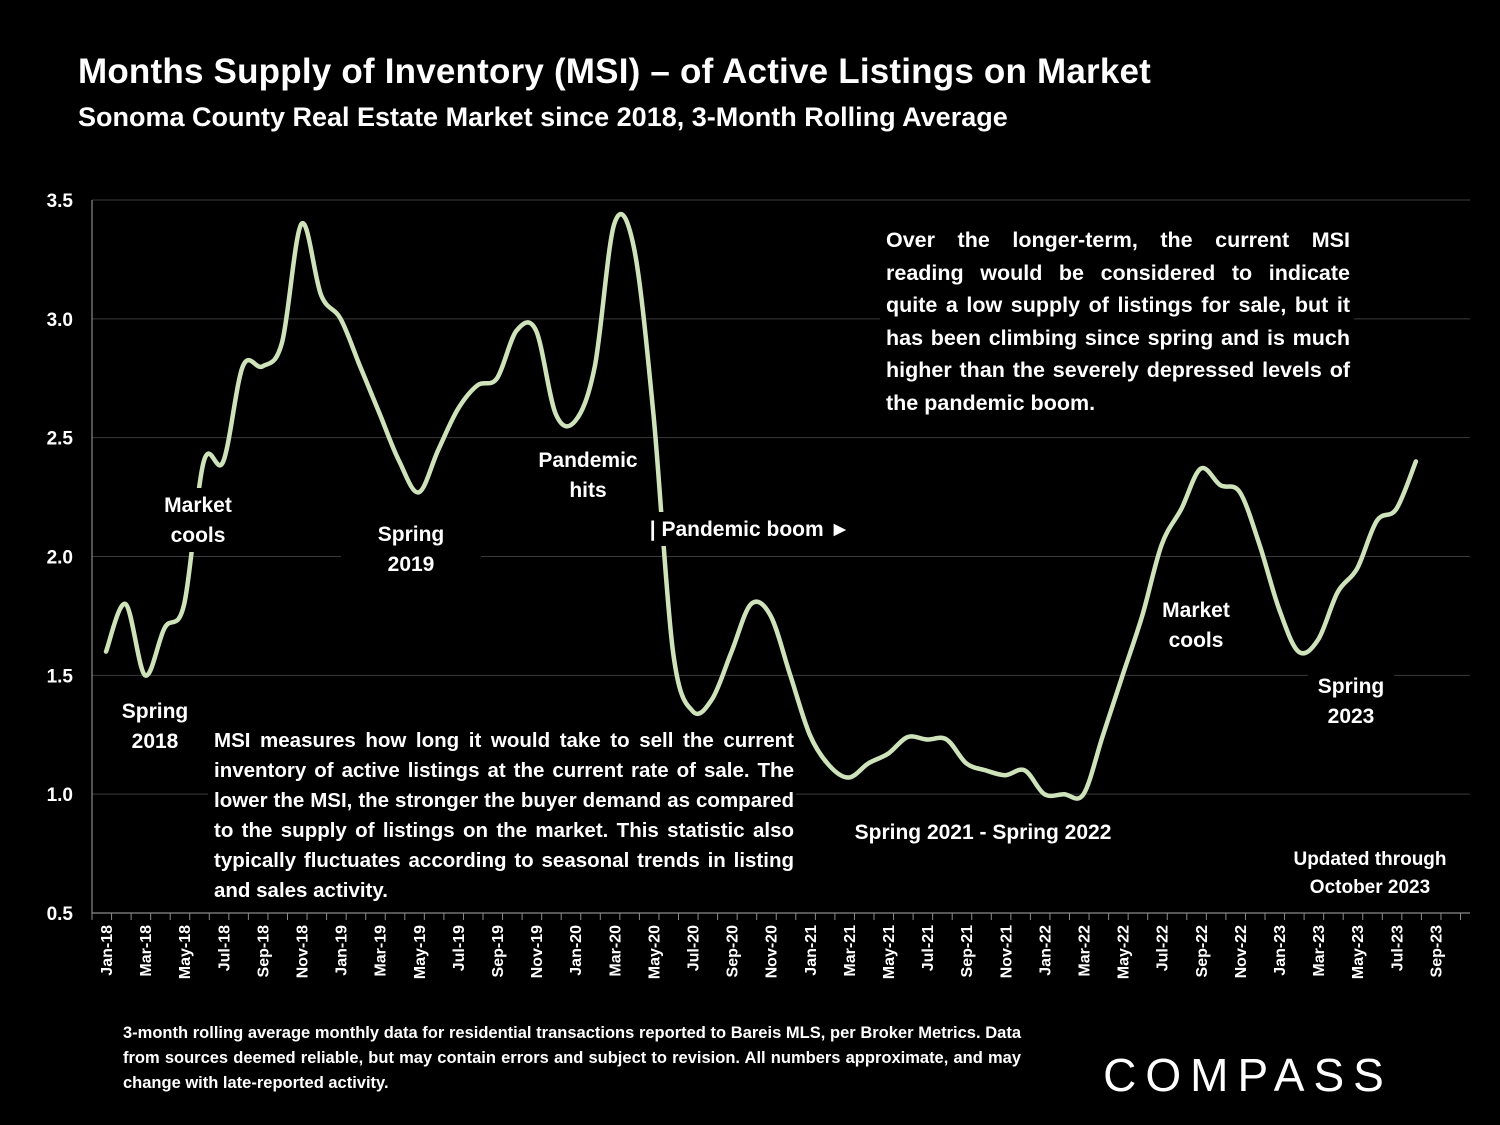 The height and width of the screenshot is (1125, 1500). I want to click on x-tick-label: Jul-18, so click(224, 948).